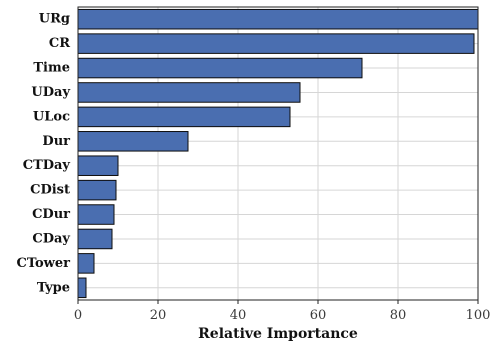  Describe the element at coordinates (78, 315) in the screenshot. I see `x-tick-label: 0` at that location.